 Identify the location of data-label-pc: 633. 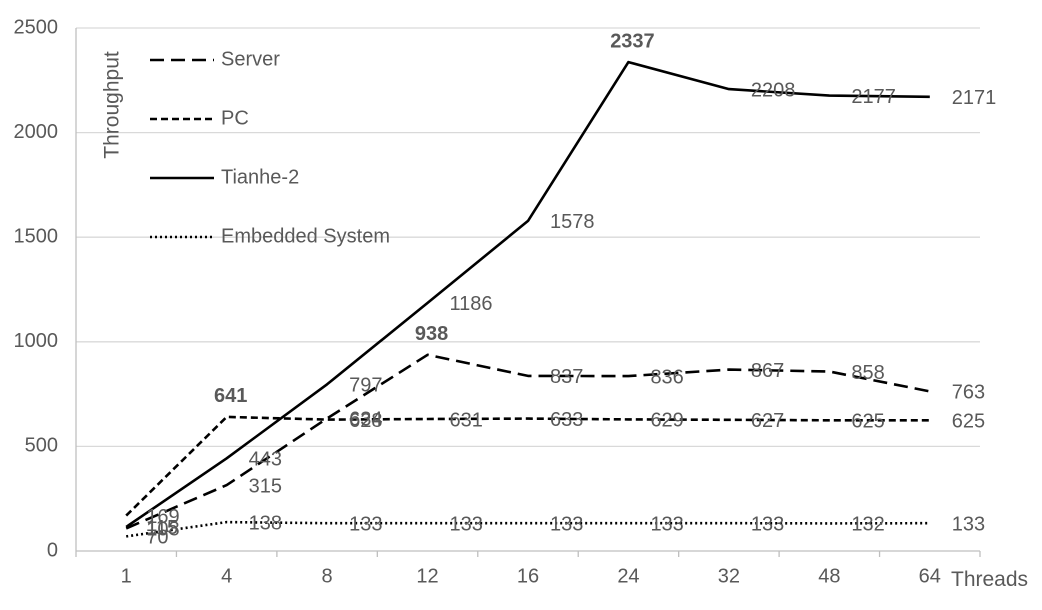
(566, 420).